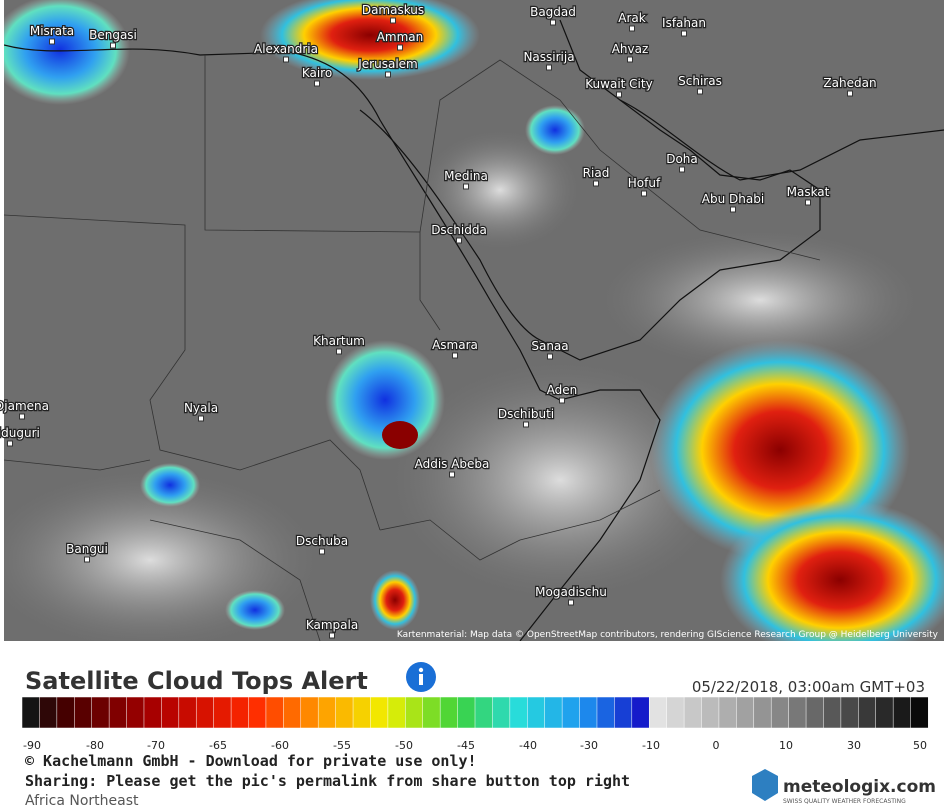  What do you see at coordinates (393, 10) in the screenshot?
I see `city-label: Damaskus` at bounding box center [393, 10].